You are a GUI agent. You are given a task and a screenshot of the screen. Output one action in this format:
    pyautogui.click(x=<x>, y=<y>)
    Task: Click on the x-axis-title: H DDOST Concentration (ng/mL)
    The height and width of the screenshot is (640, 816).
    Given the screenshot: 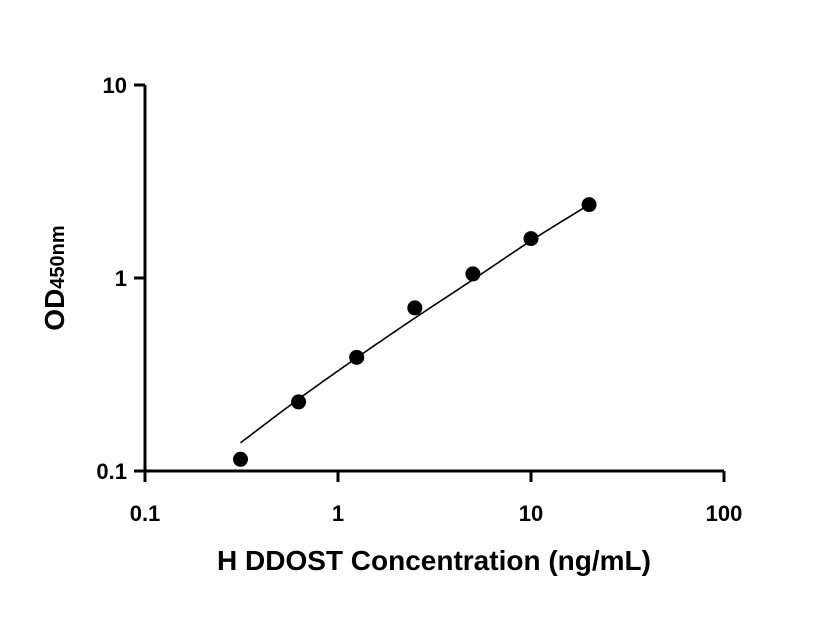 What is the action you would take?
    pyautogui.click(x=434, y=560)
    